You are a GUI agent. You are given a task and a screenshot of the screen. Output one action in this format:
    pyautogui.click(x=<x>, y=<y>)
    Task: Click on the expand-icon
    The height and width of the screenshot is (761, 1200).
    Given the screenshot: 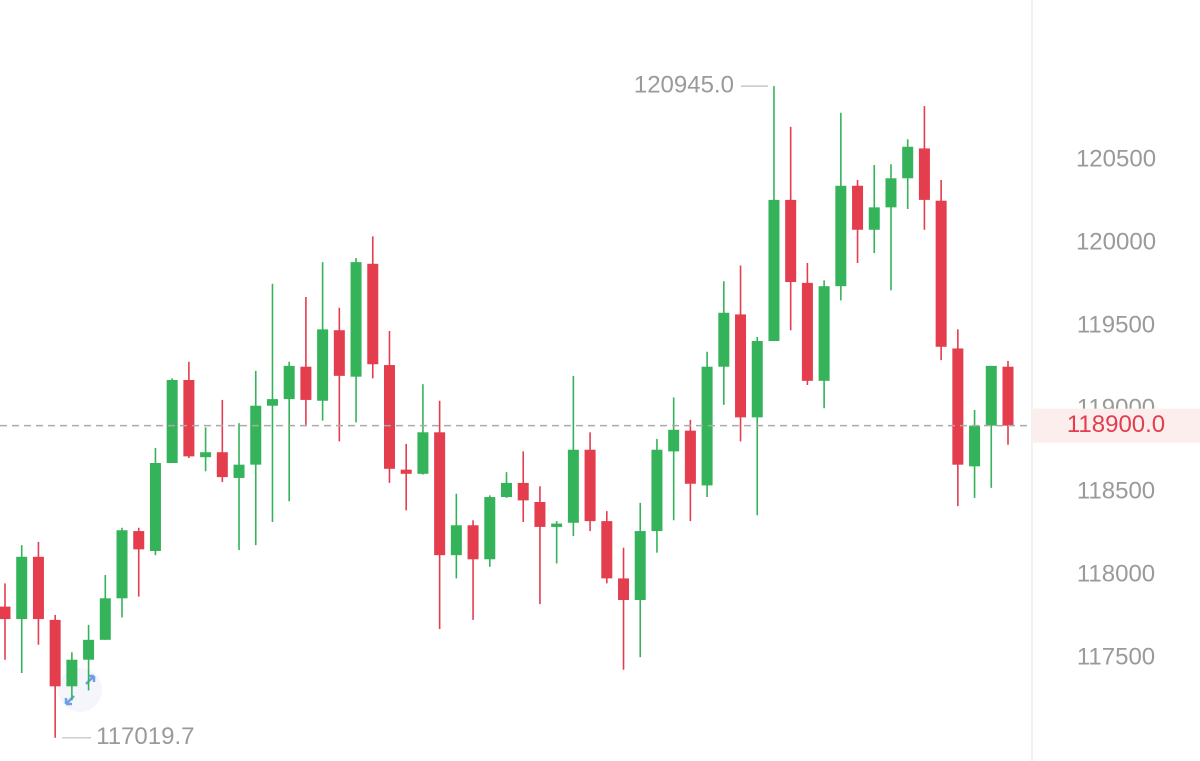 What is the action you would take?
    pyautogui.click(x=80, y=690)
    